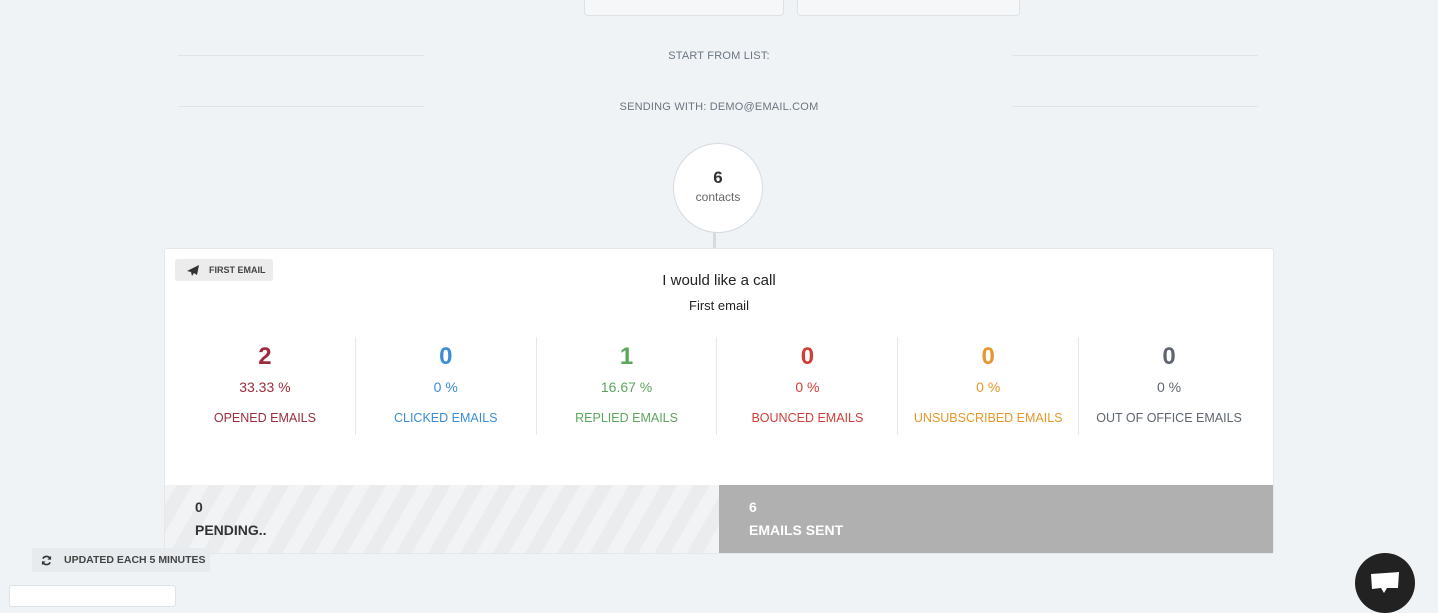 Image resolution: width=1438 pixels, height=613 pixels. I want to click on stat-label: BOUNCED EMAILS, so click(807, 418).